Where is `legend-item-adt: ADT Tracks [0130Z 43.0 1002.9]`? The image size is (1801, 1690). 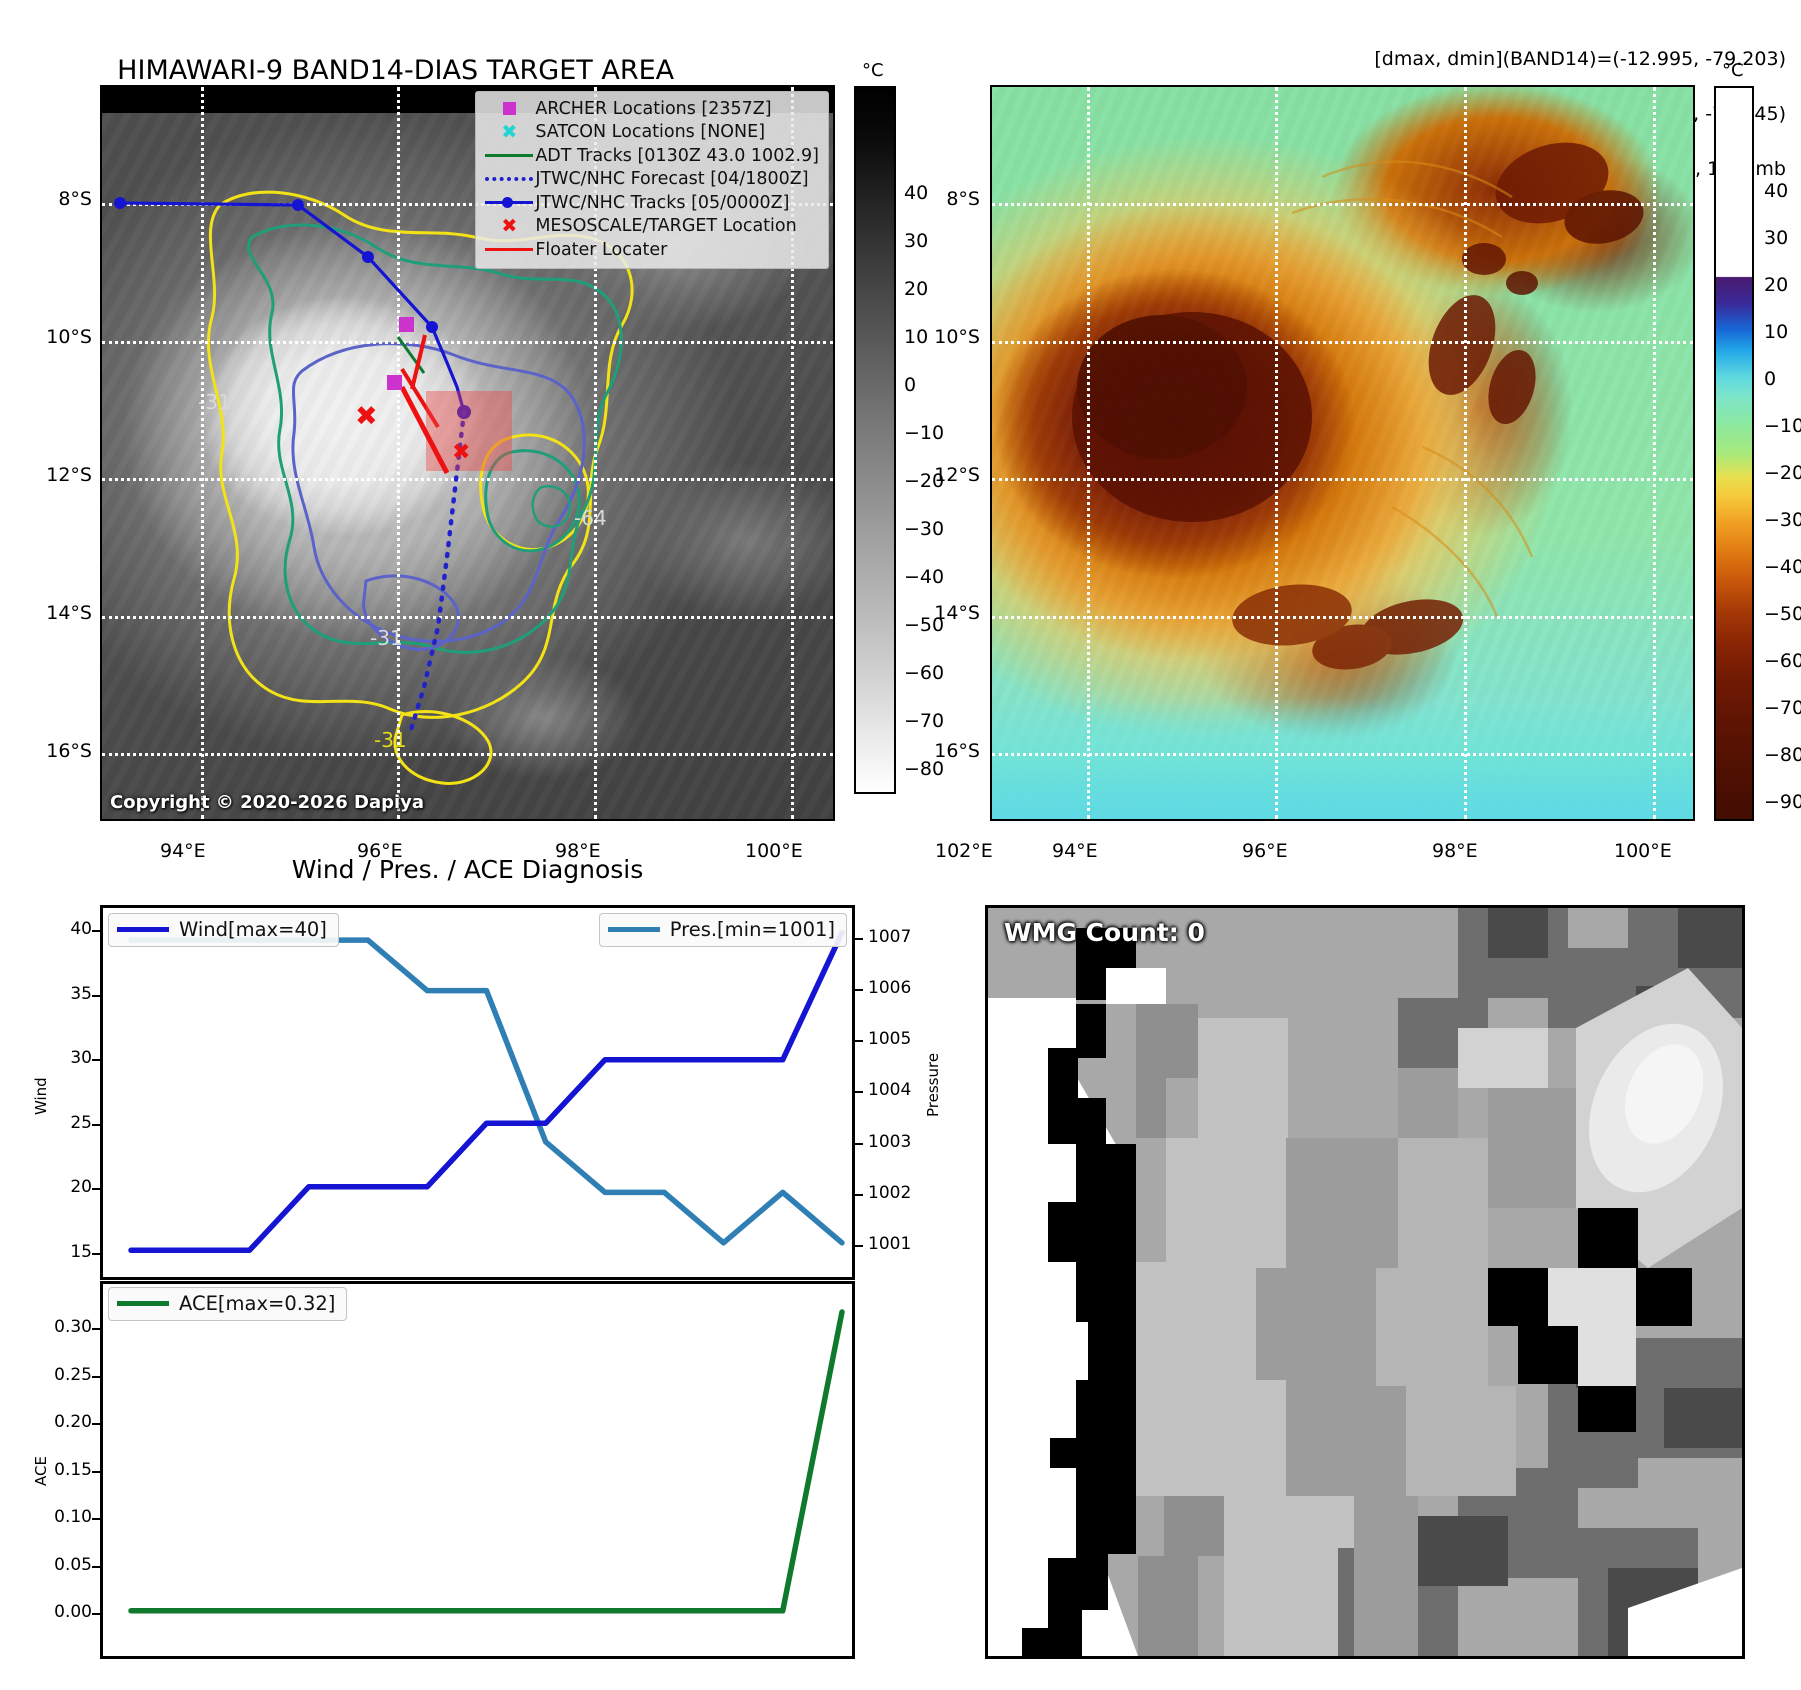
legend-item-adt: ADT Tracks [0130Z 43.0 1002.9] is located at coordinates (651, 156).